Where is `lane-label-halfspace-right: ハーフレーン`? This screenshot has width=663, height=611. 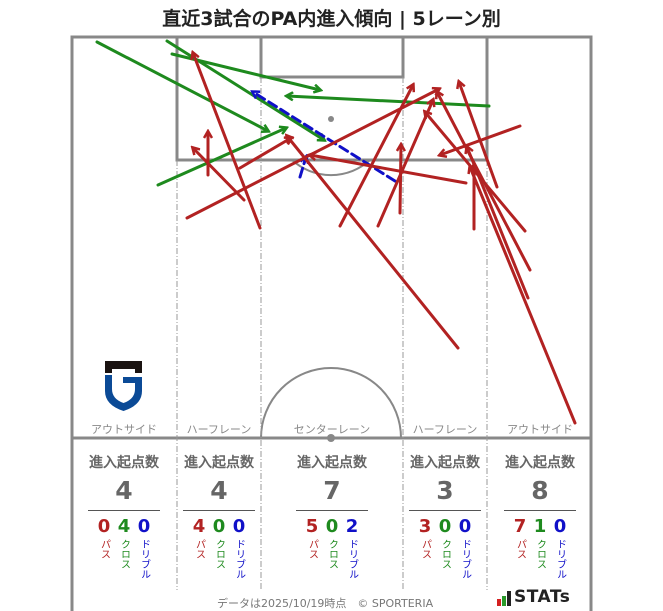
lane-label-halfspace-right: ハーフレーン is located at coordinates (445, 429).